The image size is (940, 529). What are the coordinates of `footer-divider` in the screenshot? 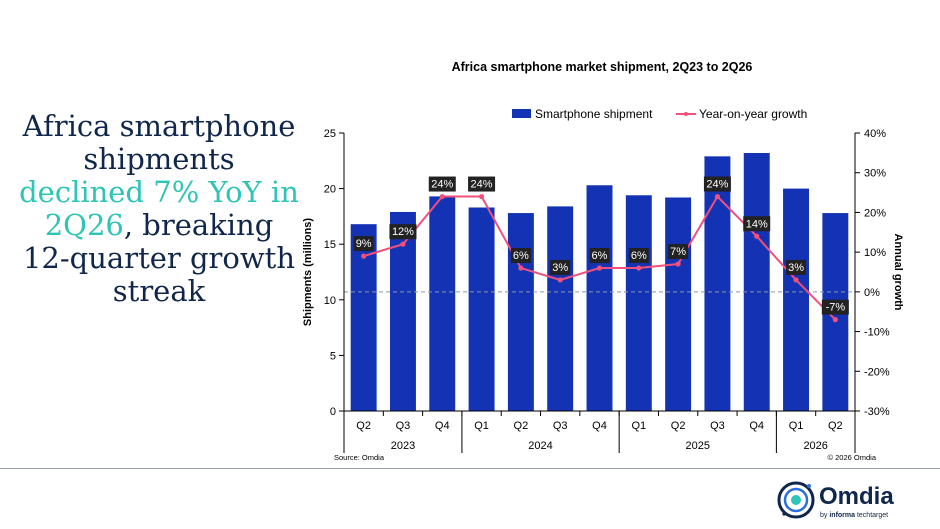 It's located at (470, 468).